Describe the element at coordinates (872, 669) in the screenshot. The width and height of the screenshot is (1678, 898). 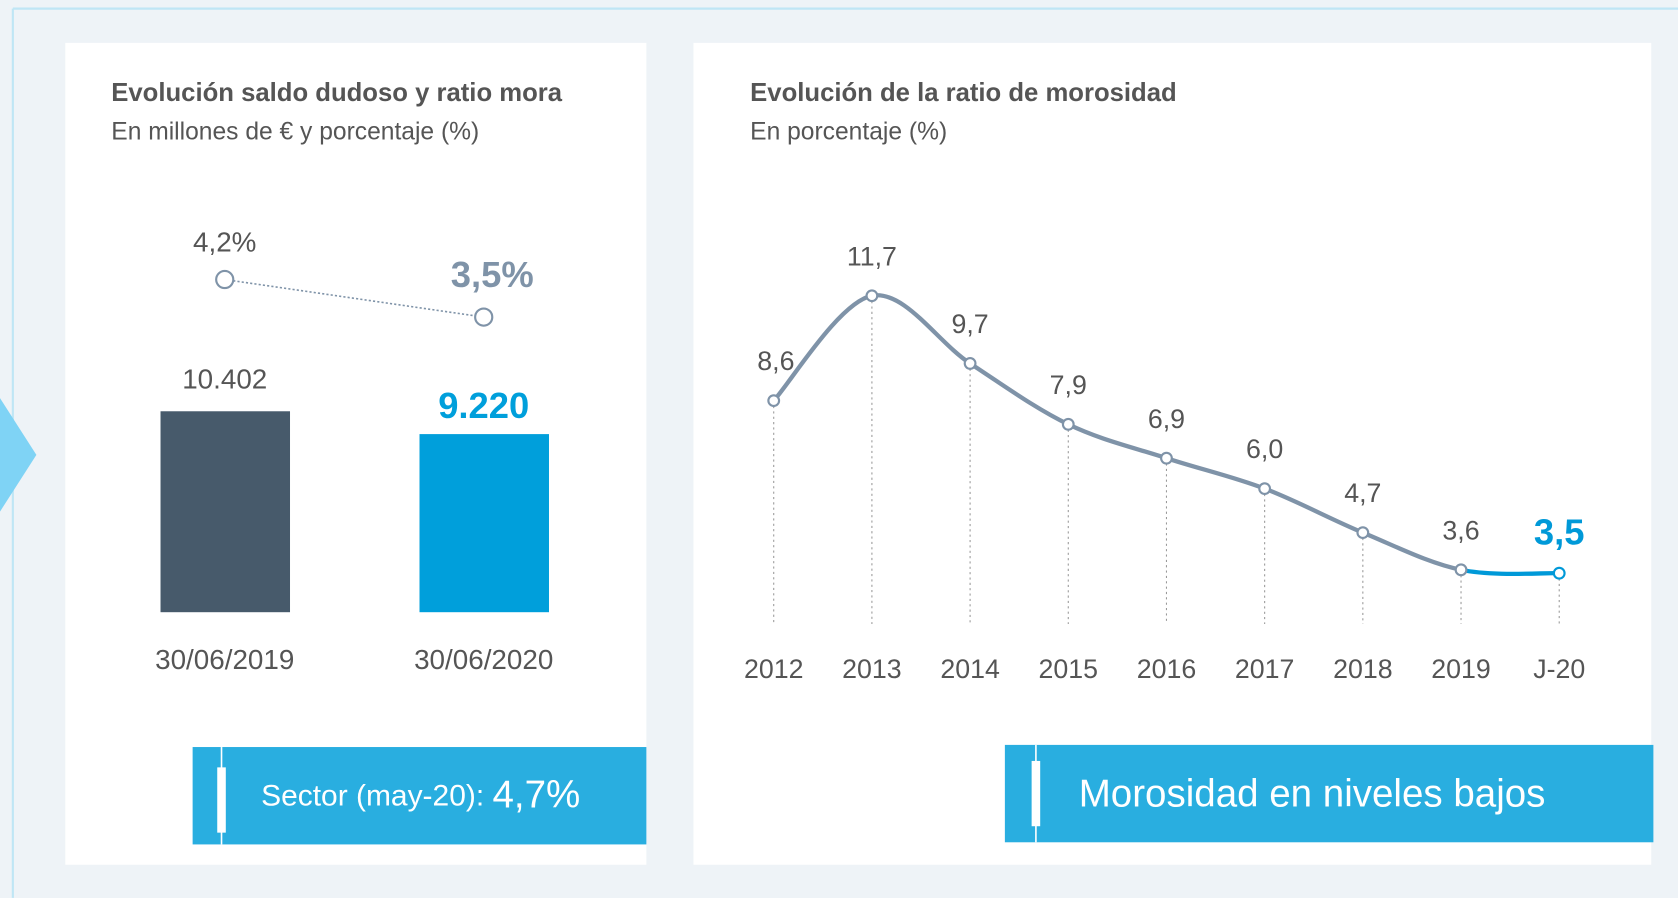
I see `x-tick-label: 2013` at that location.